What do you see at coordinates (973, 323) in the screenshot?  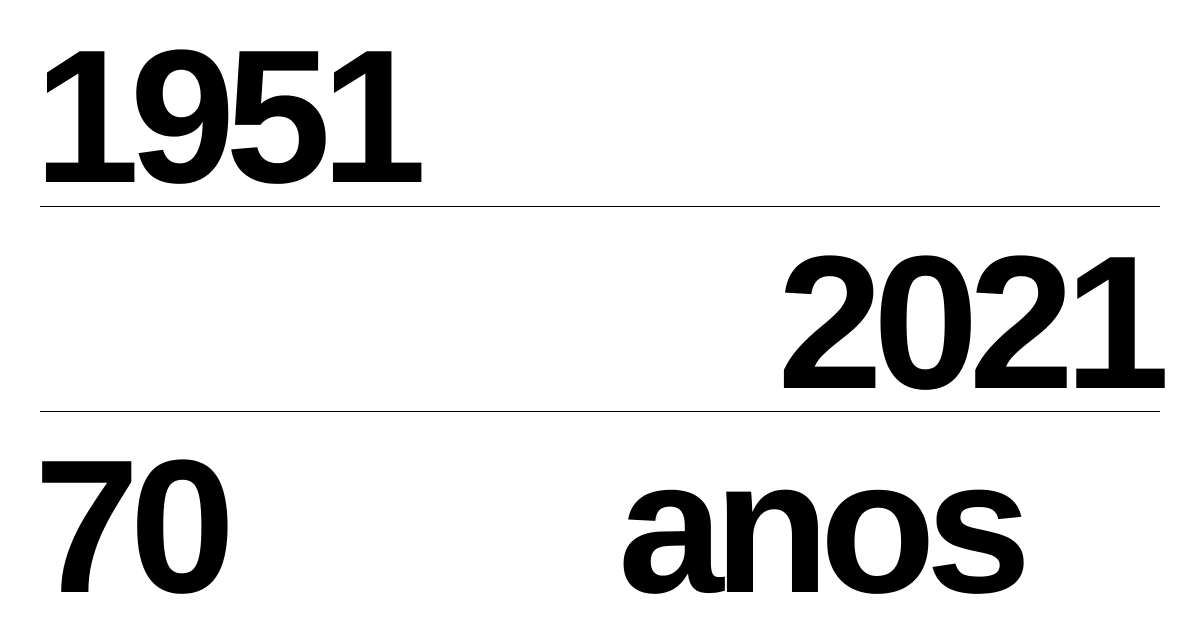 I see `end-year: 2021` at bounding box center [973, 323].